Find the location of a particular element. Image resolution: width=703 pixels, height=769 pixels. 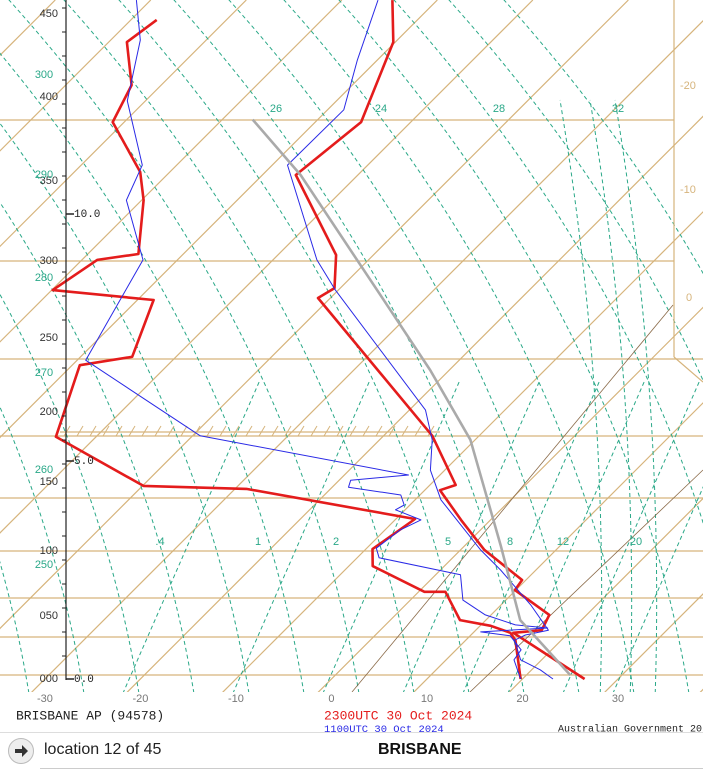

mixing-ratio-label: 1 is located at coordinates (258, 542).